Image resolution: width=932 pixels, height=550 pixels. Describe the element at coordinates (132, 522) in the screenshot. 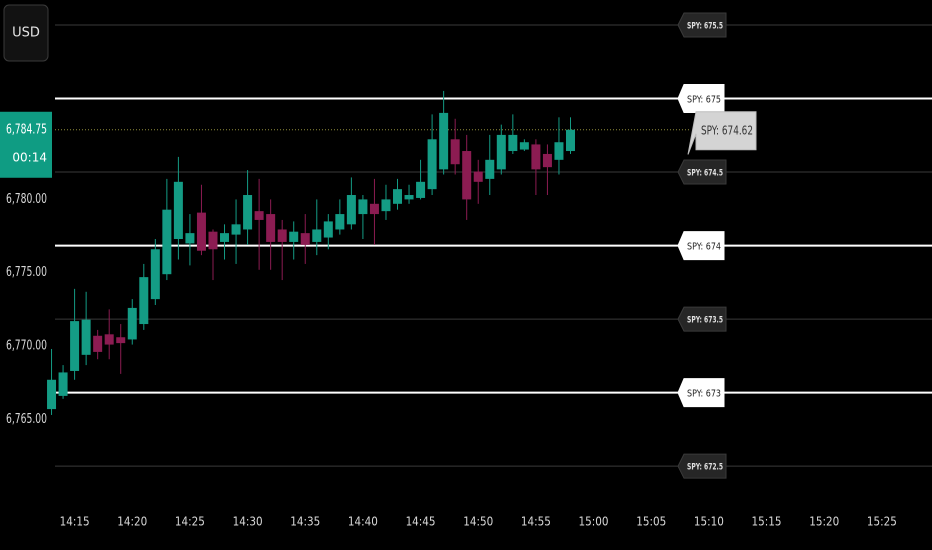

I see `x-tick-label: 14:20` at that location.